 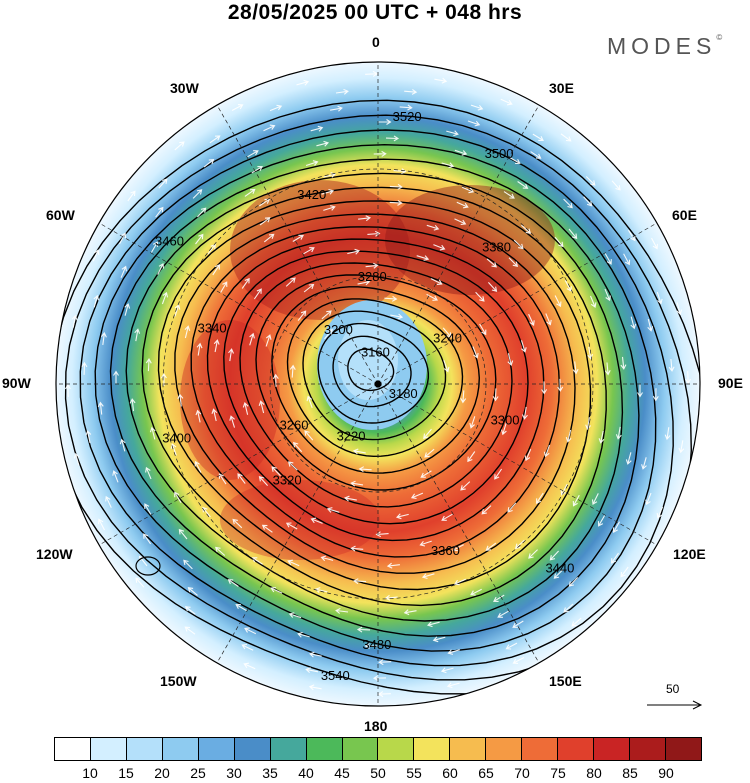 I want to click on contour-label: 3400, so click(x=176, y=437).